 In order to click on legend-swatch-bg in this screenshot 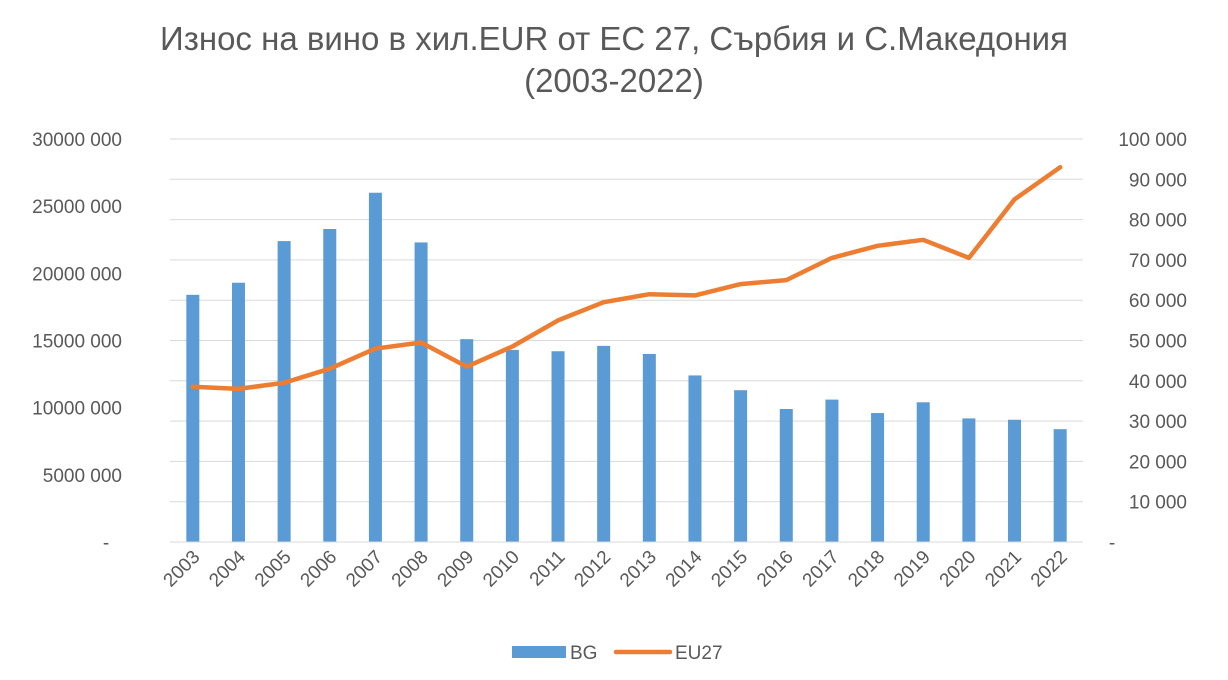, I will do `click(539, 652)`.